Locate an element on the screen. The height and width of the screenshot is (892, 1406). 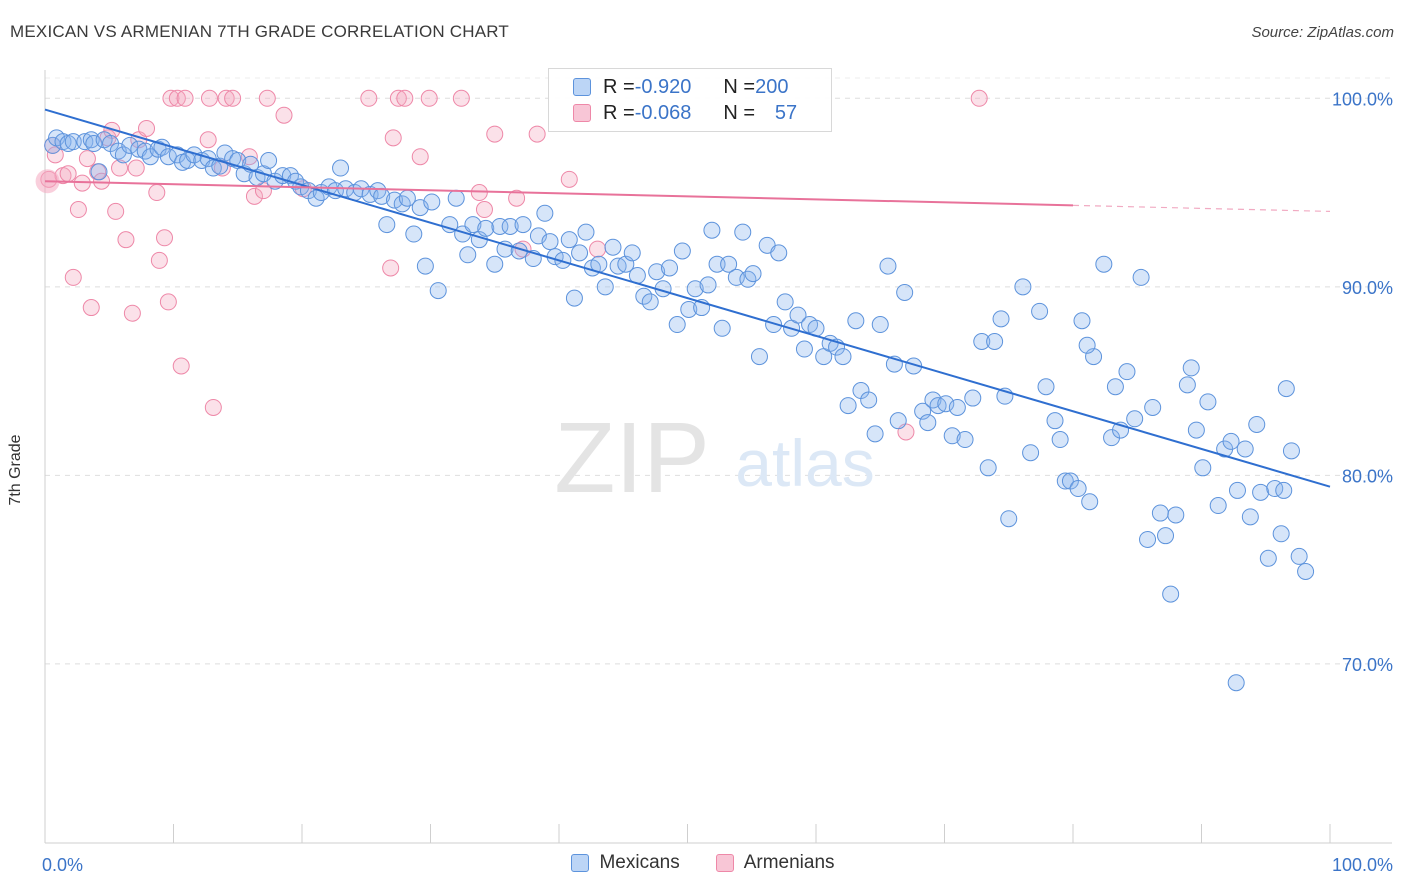
zipatlas-watermark: ZIP atlas is located at coordinates (714, 458).